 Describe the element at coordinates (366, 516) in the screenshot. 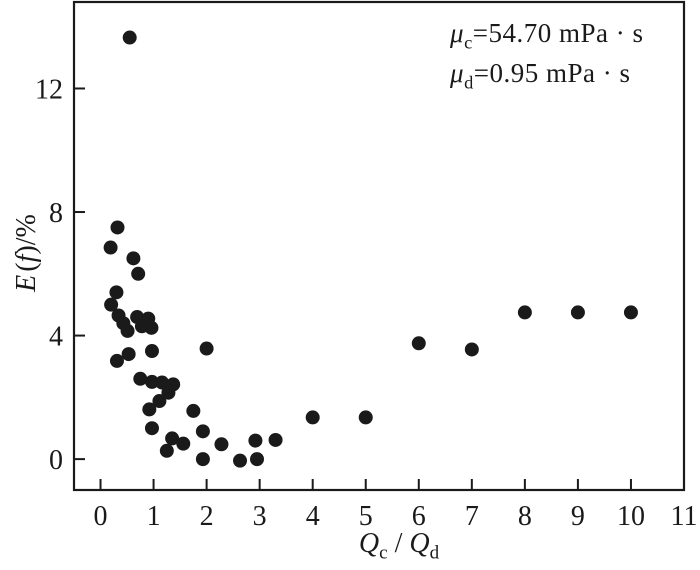

I see `x-tick-label: 5` at that location.